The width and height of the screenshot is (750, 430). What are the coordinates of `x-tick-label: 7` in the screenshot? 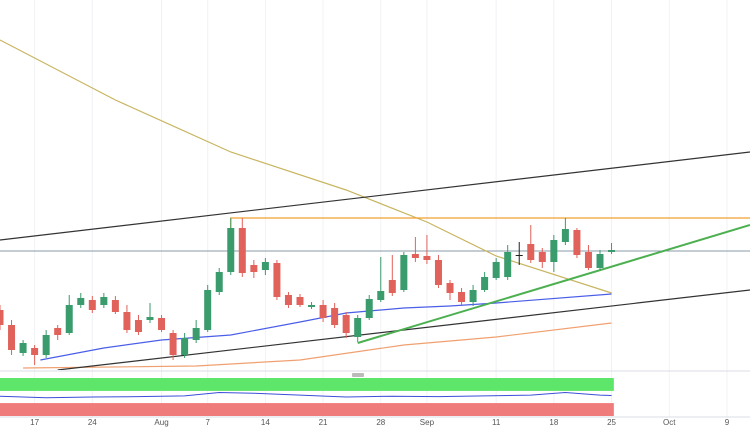 It's located at (207, 422).